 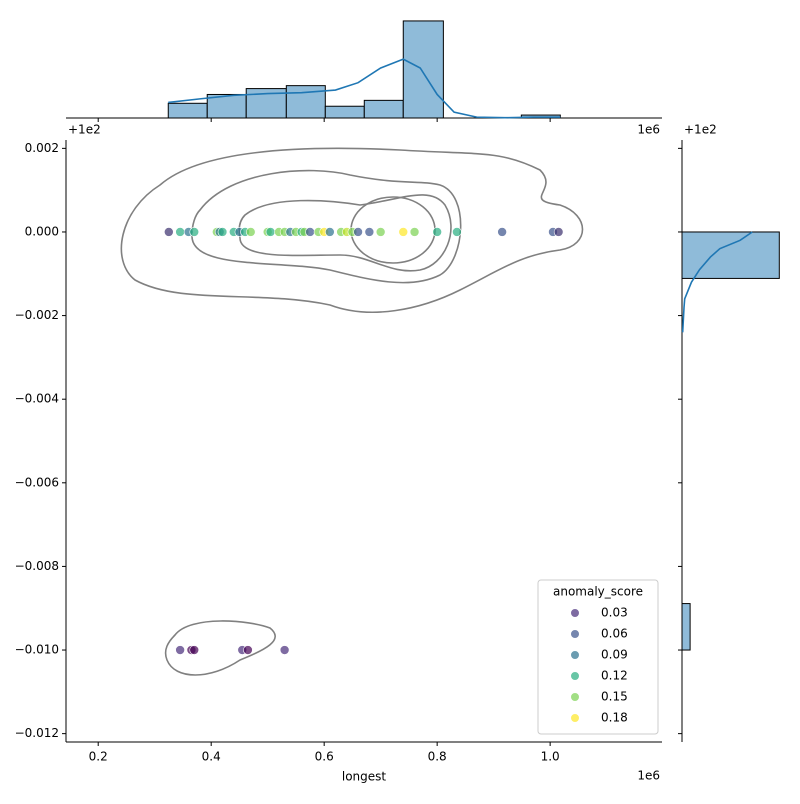 What do you see at coordinates (37, 733) in the screenshot?
I see `y-tick-label: −0.012` at bounding box center [37, 733].